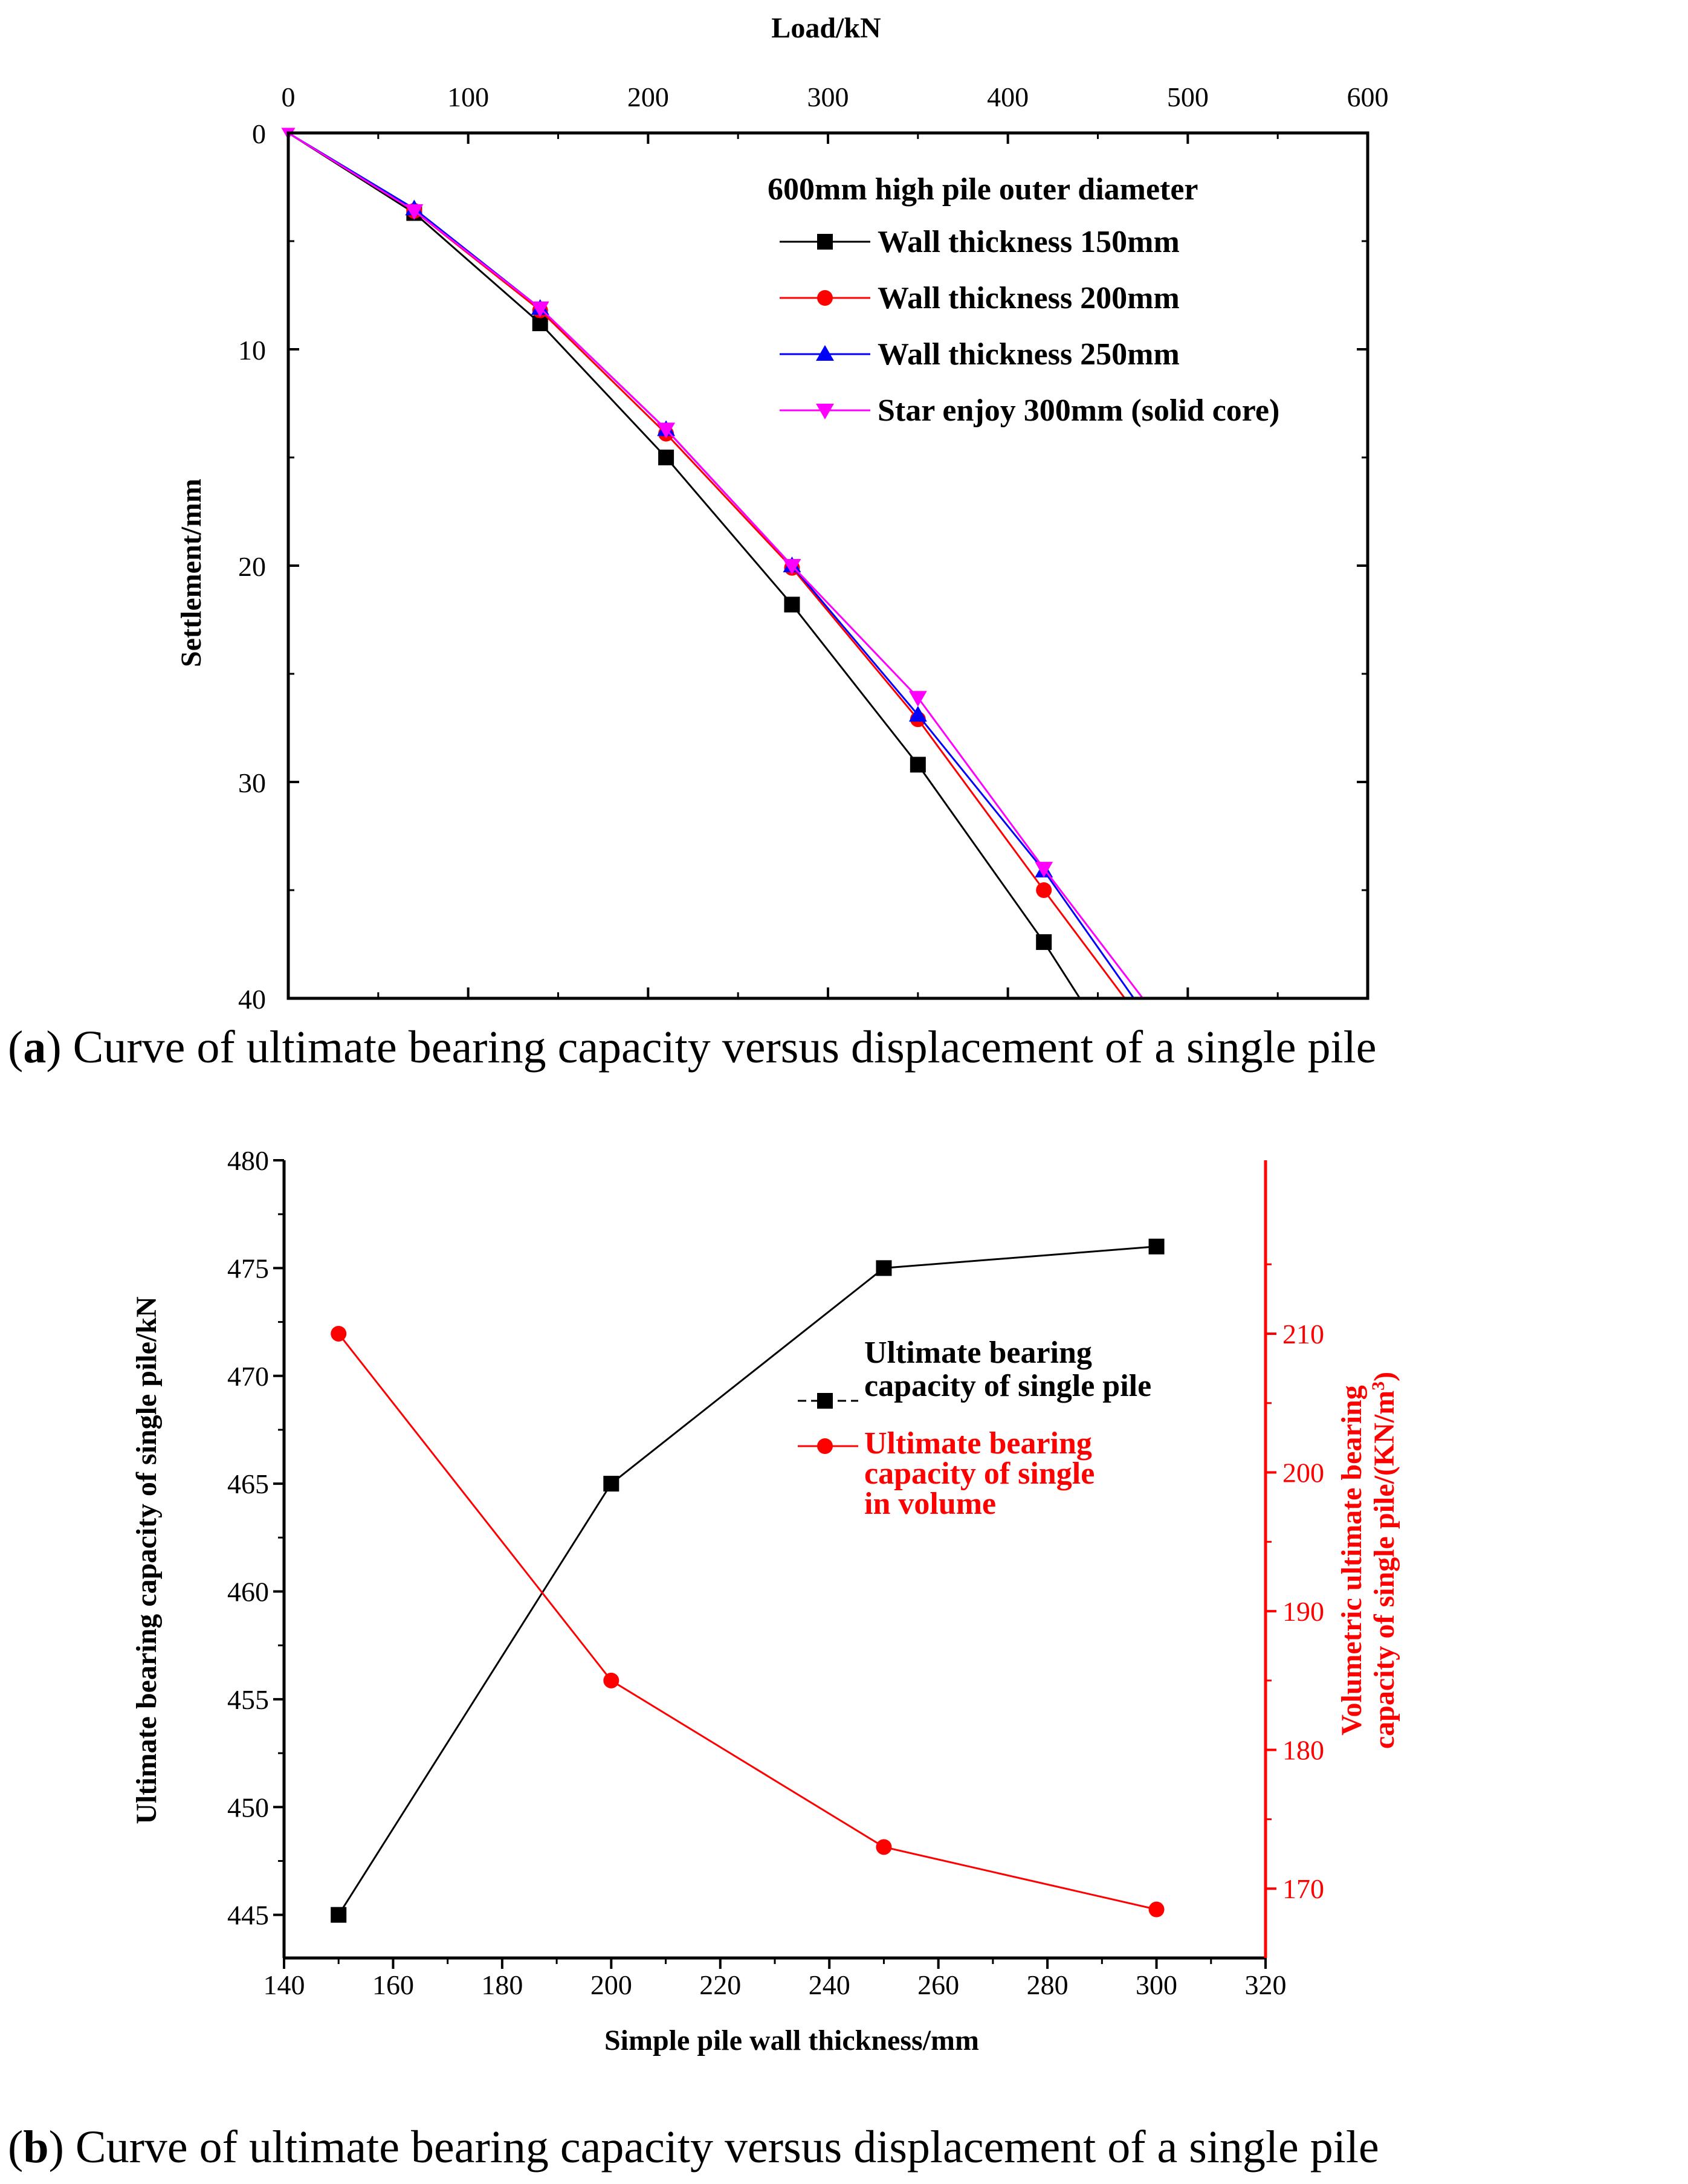  Describe the element at coordinates (826, 28) in the screenshot. I see `chart-a-x-axis-title: Load/kN` at that location.